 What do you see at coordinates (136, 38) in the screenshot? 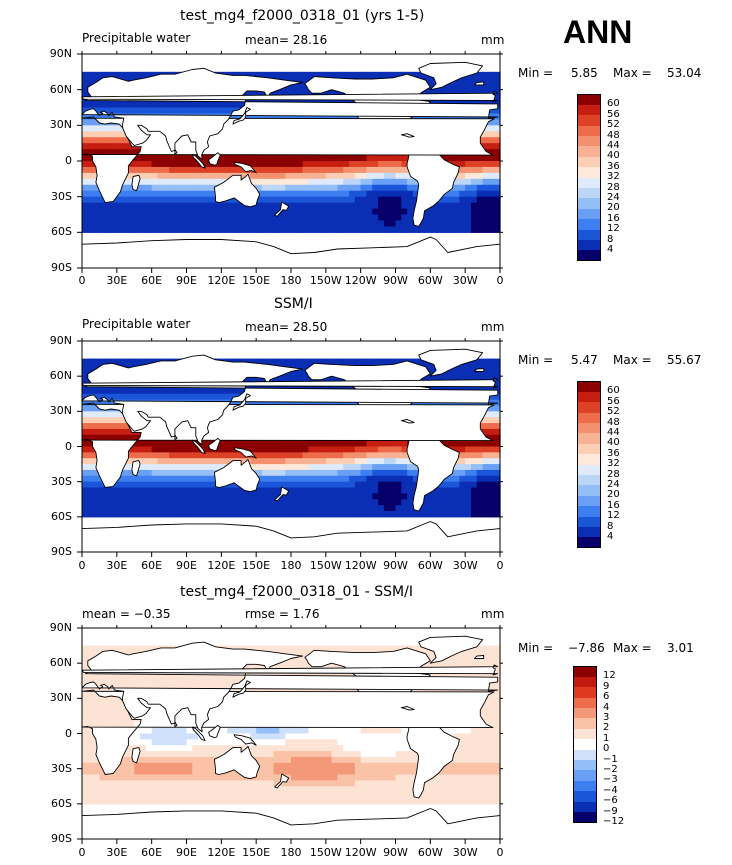
I see `panel-1-variable-label: Precipitable water` at bounding box center [136, 38].